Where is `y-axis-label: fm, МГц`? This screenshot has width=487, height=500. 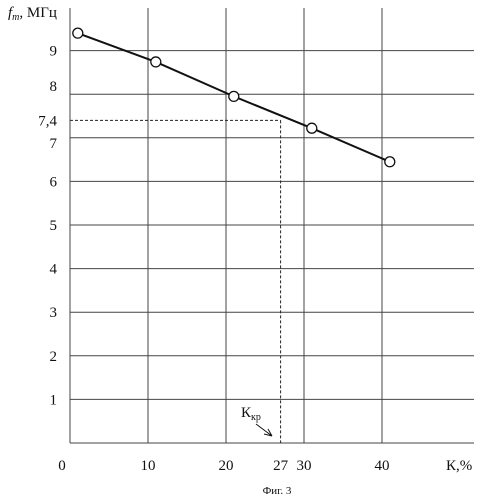 y-axis-label: fm, МГц is located at coordinates (32, 14).